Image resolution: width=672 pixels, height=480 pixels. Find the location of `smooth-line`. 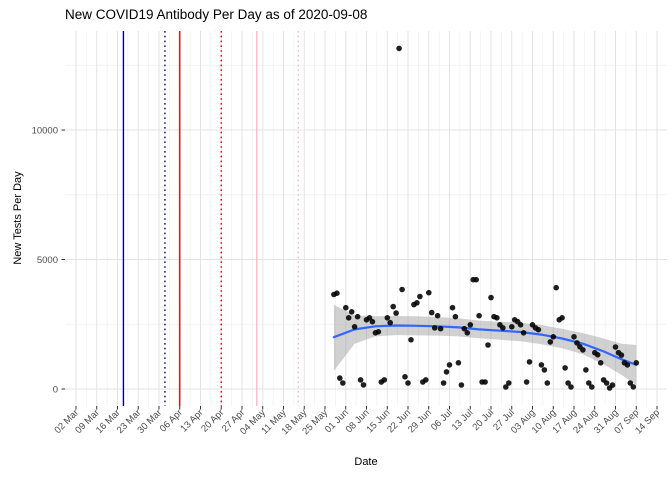

smooth-line is located at coordinates (485, 345).